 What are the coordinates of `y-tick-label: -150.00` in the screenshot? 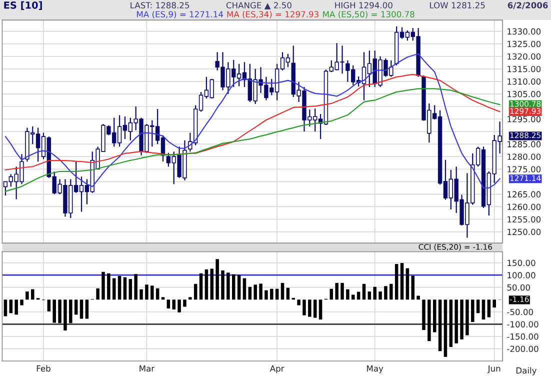 It's located at (522, 336).